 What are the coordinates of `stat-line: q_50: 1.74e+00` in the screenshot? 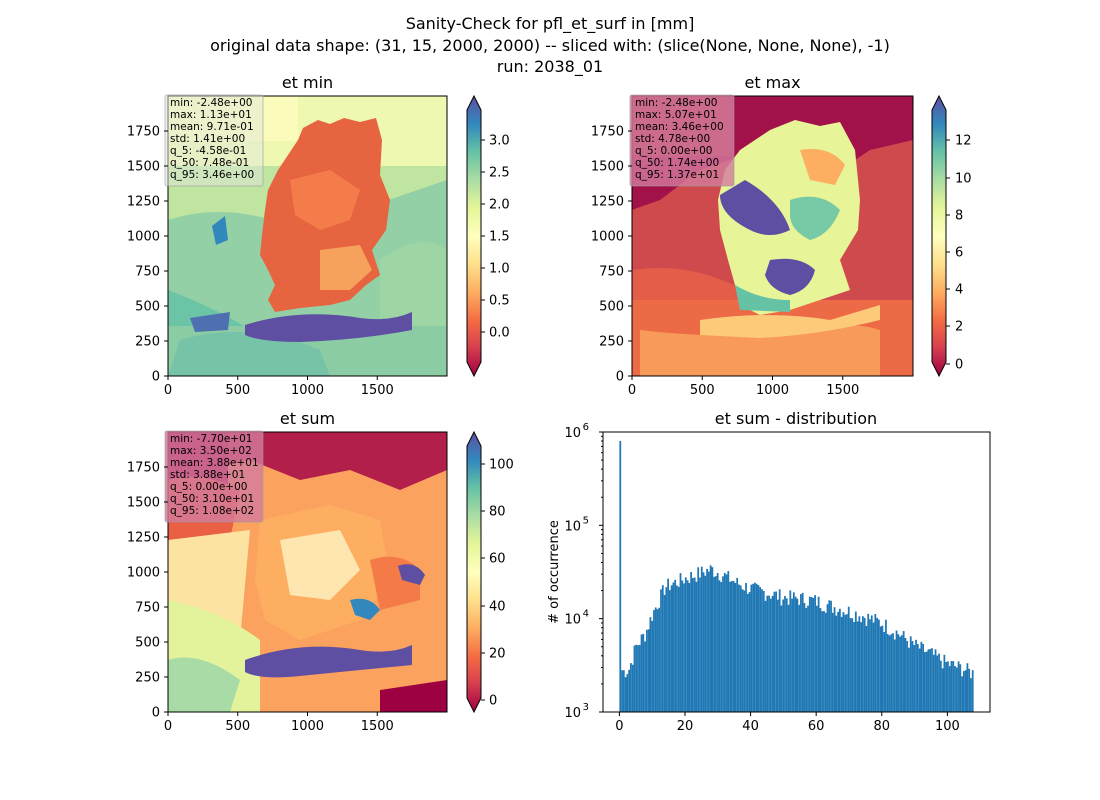 It's located at (677, 163).